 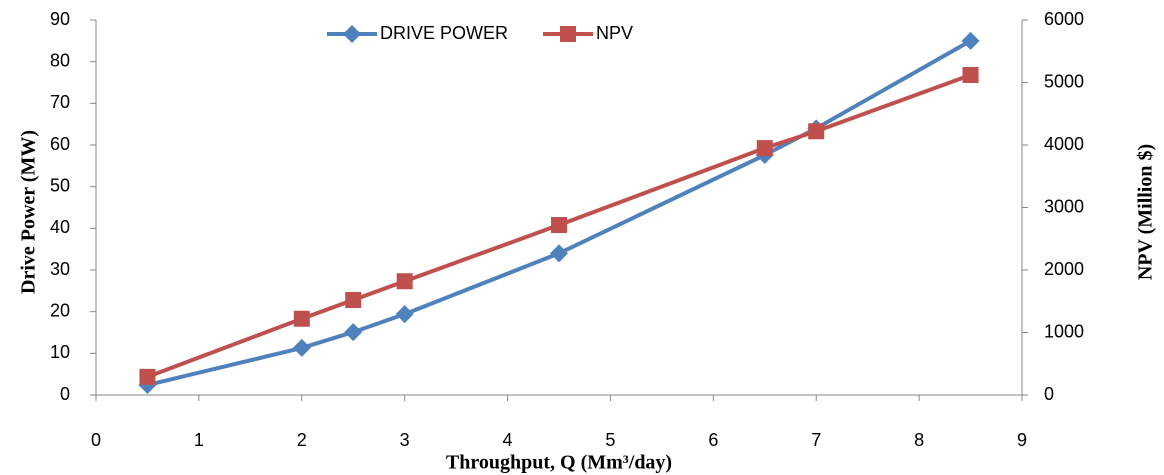 What do you see at coordinates (508, 440) in the screenshot?
I see `x-tick-label: 4` at bounding box center [508, 440].